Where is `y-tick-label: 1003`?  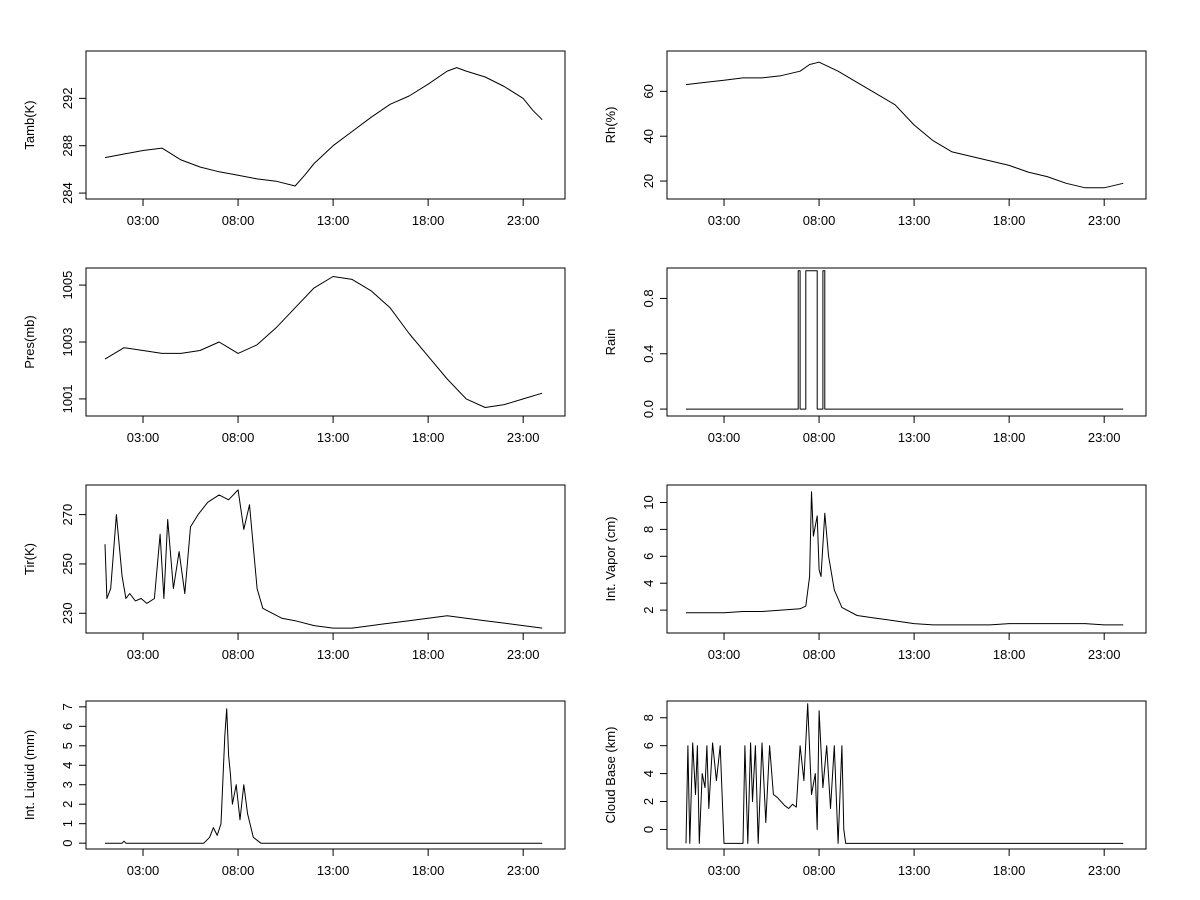
y-tick-label: 1003 is located at coordinates (67, 342).